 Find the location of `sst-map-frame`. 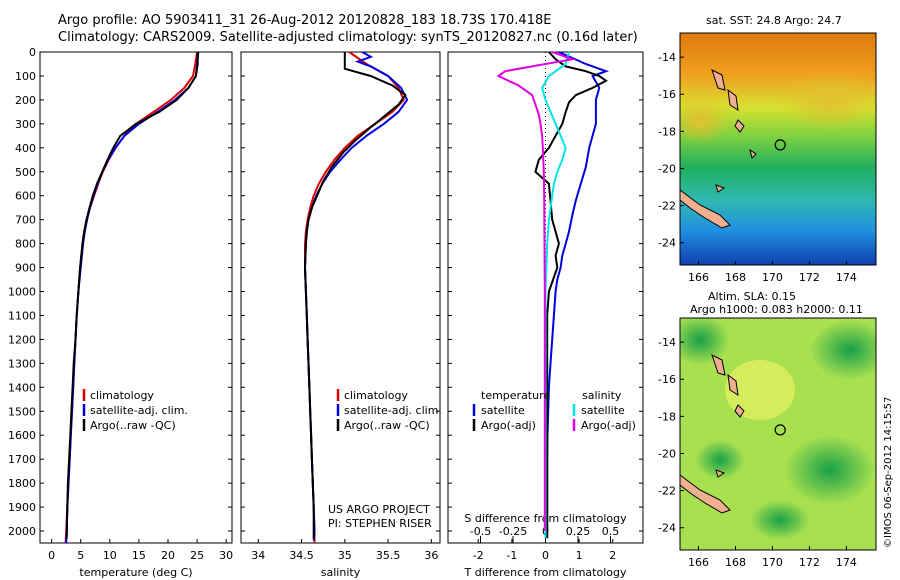

sst-map-frame is located at coordinates (778, 149).